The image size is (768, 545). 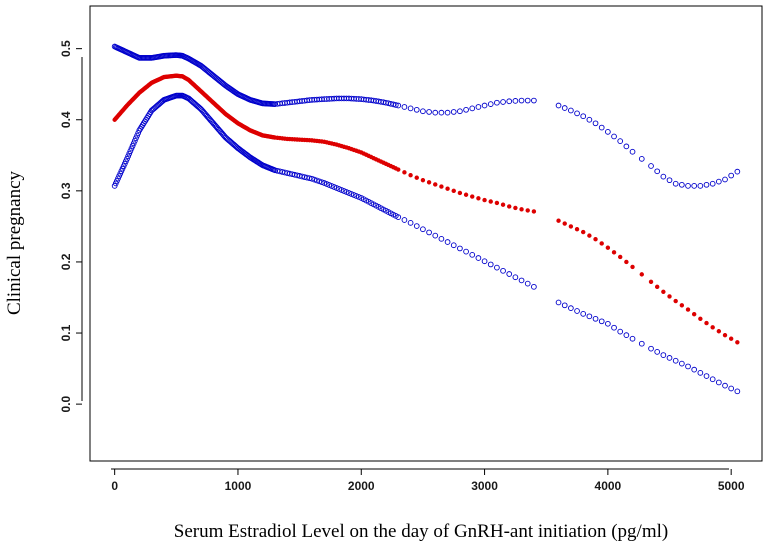 What do you see at coordinates (66, 190) in the screenshot?
I see `y-tick-label: 0.3` at bounding box center [66, 190].